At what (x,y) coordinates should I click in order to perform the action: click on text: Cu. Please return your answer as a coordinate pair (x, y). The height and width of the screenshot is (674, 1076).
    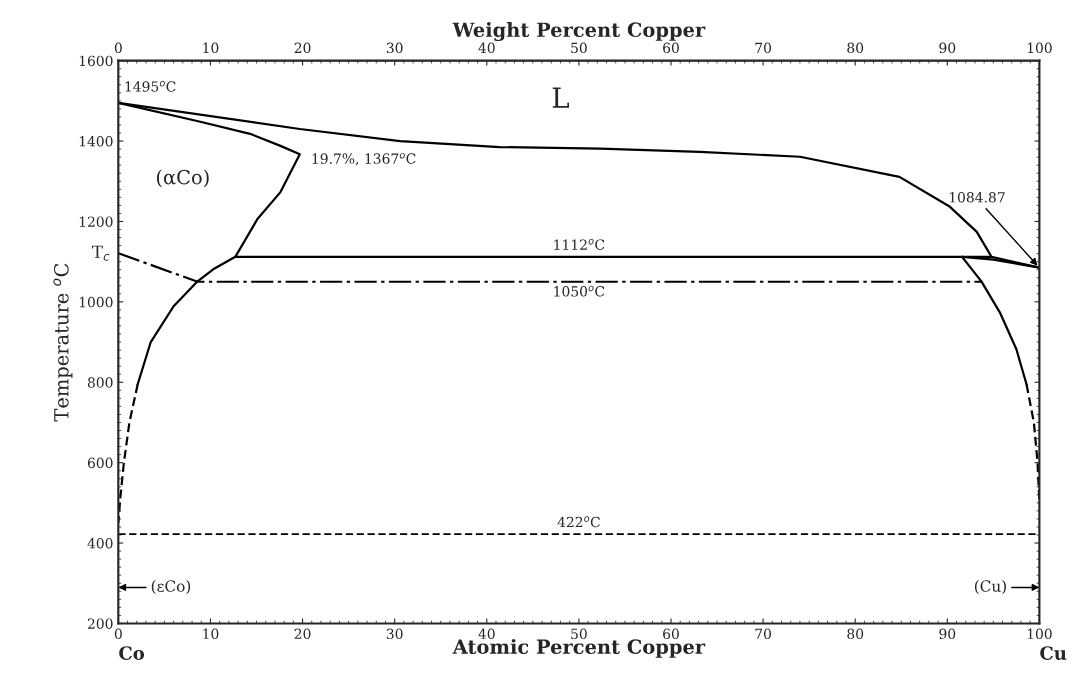
    Looking at the image, I should click on (1053, 653).